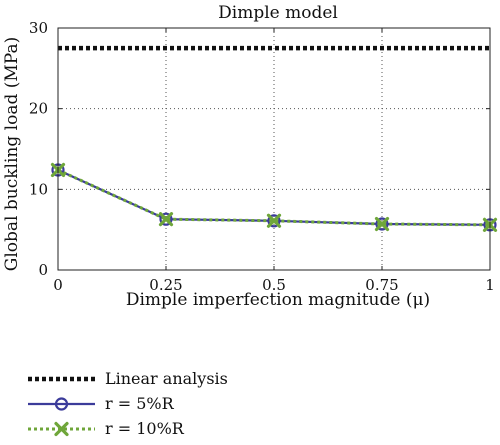  I want to click on legend-label: r = 5%R, so click(140, 403).